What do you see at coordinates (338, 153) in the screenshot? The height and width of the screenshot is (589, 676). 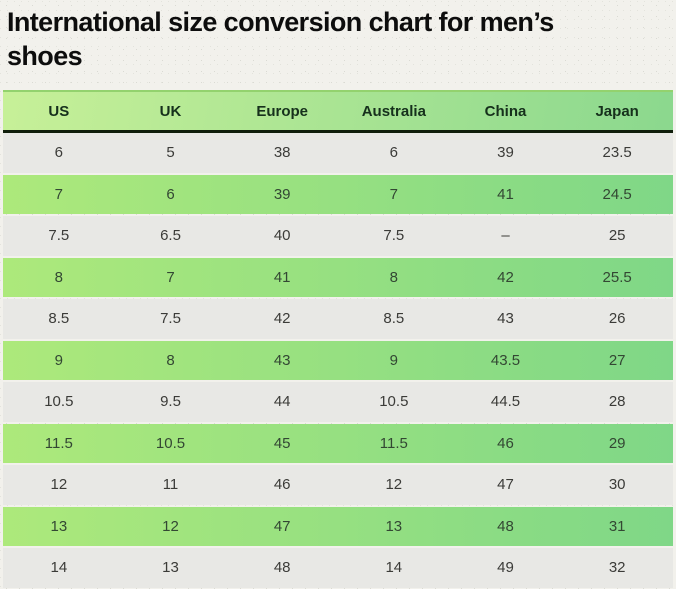 I see `table-row: 6 5 38 6 39 23.5` at bounding box center [338, 153].